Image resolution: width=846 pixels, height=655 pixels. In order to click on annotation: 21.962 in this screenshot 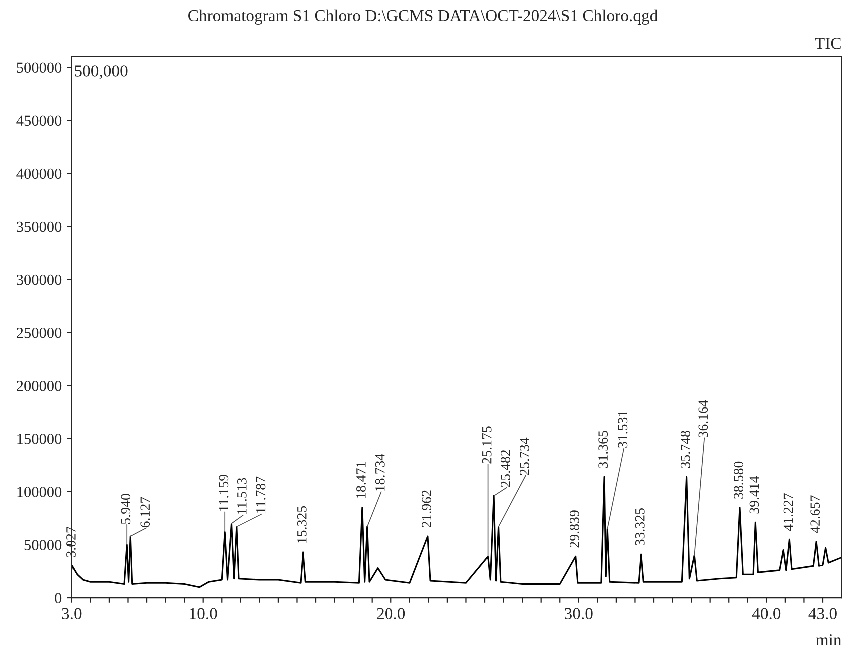, I will do `click(427, 509)`.